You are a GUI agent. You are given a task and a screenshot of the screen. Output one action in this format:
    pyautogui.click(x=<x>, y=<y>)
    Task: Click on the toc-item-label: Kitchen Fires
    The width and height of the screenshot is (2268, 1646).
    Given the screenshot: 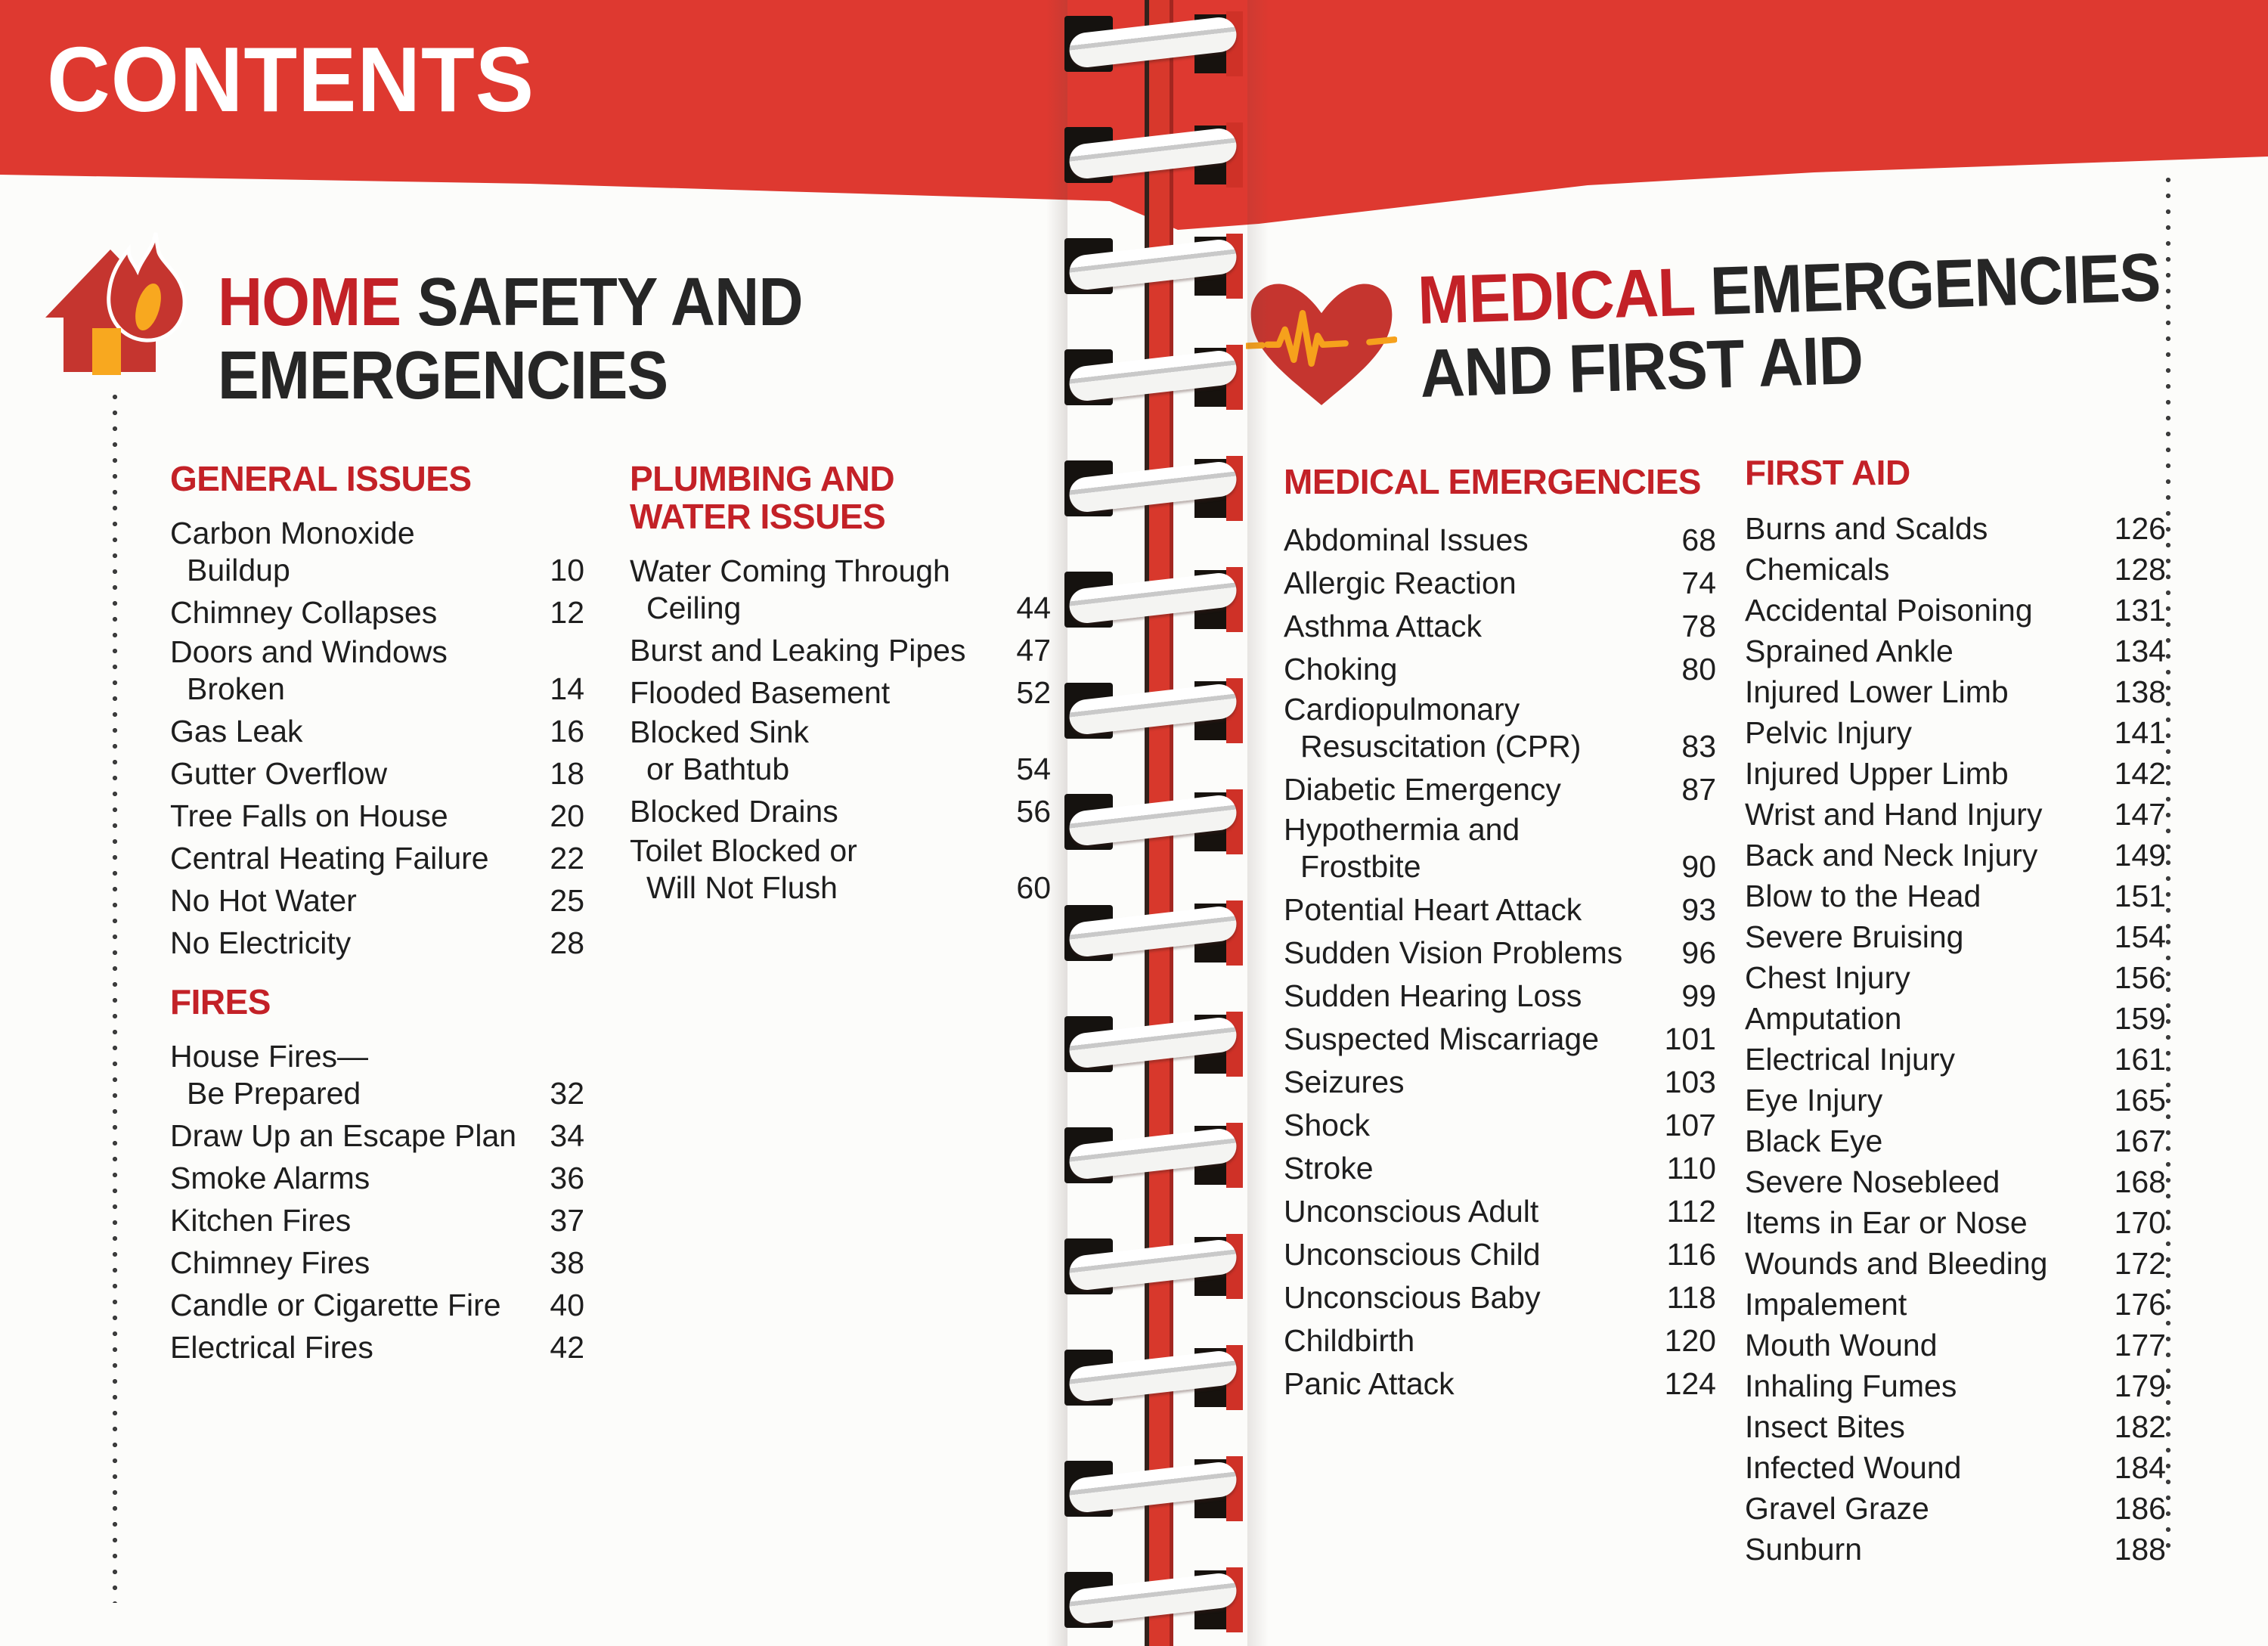 What is the action you would take?
    pyautogui.click(x=261, y=1220)
    